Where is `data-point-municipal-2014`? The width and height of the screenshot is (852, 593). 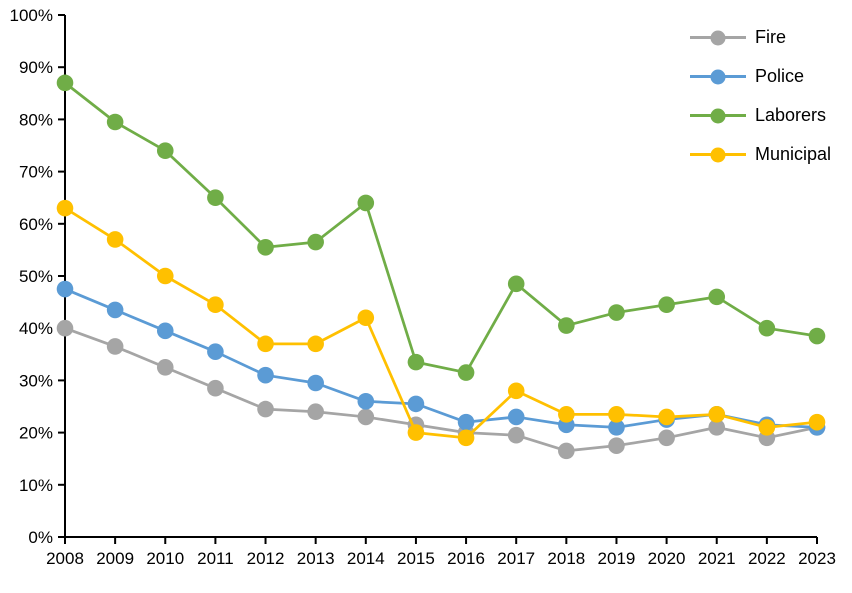 data-point-municipal-2014 is located at coordinates (366, 318).